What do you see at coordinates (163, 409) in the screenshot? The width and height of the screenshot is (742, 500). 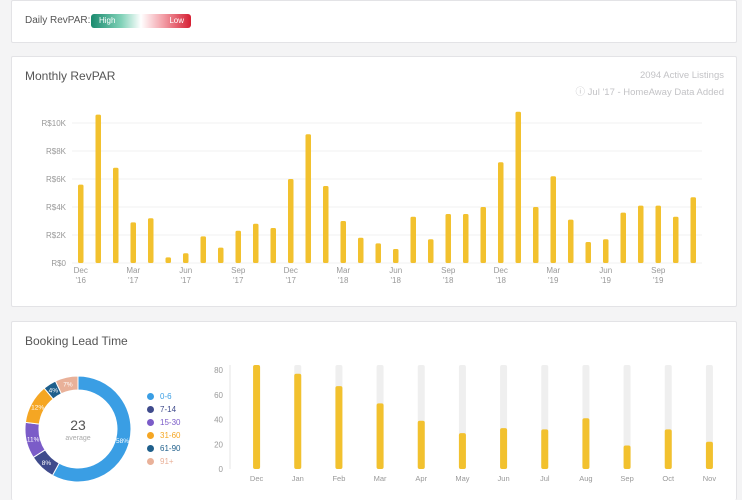 I see `lead-time-legend-item: 7-14` at bounding box center [163, 409].